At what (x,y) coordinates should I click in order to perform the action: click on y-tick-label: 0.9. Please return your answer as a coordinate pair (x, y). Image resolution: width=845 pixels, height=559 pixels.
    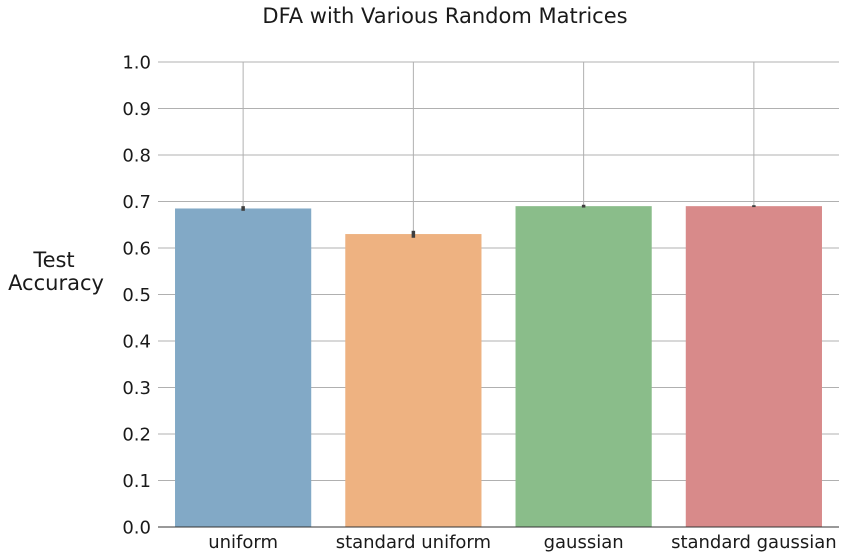
    Looking at the image, I should click on (136, 109).